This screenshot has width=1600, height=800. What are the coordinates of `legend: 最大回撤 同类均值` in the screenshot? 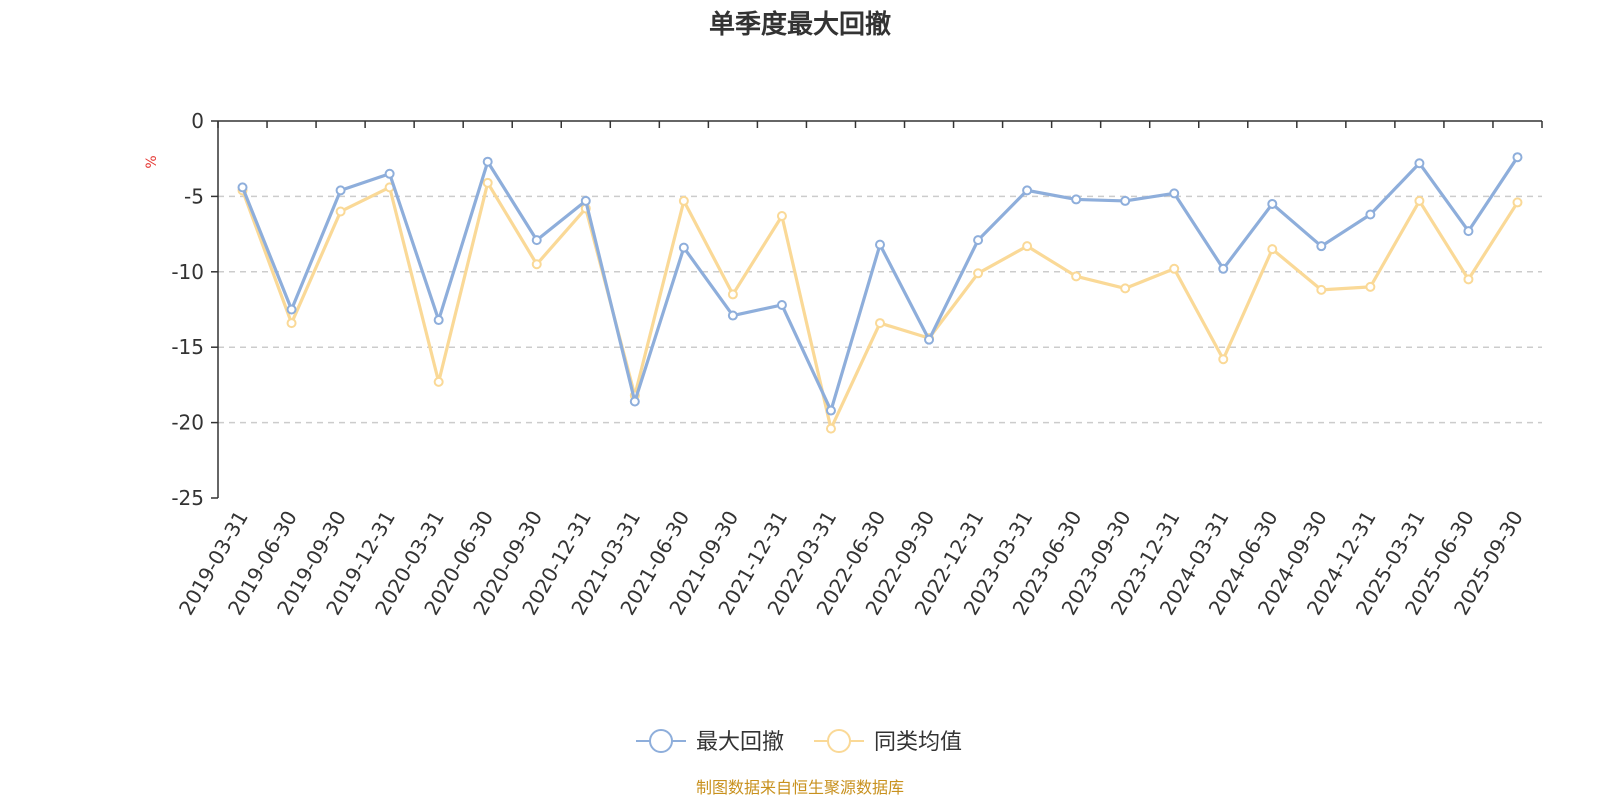 It's located at (799, 742).